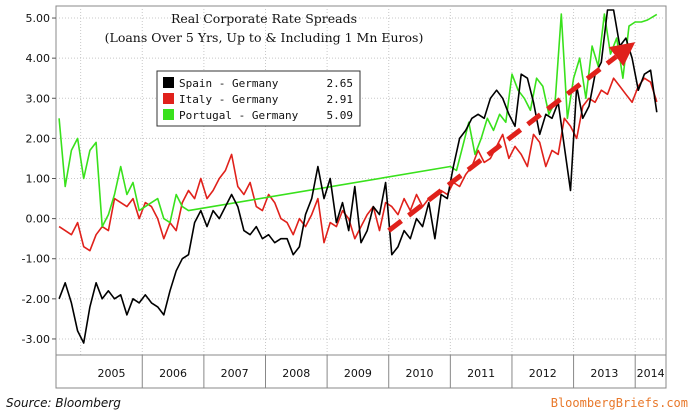 The width and height of the screenshot is (696, 413). I want to click on legend-label-portugal: Portugal - Germany, so click(239, 115).